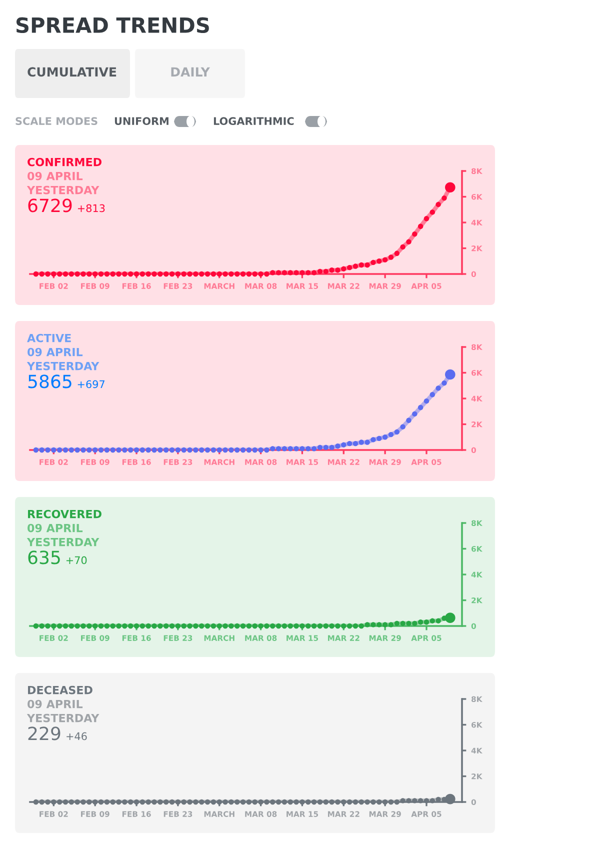 The width and height of the screenshot is (590, 853). What do you see at coordinates (91, 208) in the screenshot?
I see `annotation: +813` at bounding box center [91, 208].